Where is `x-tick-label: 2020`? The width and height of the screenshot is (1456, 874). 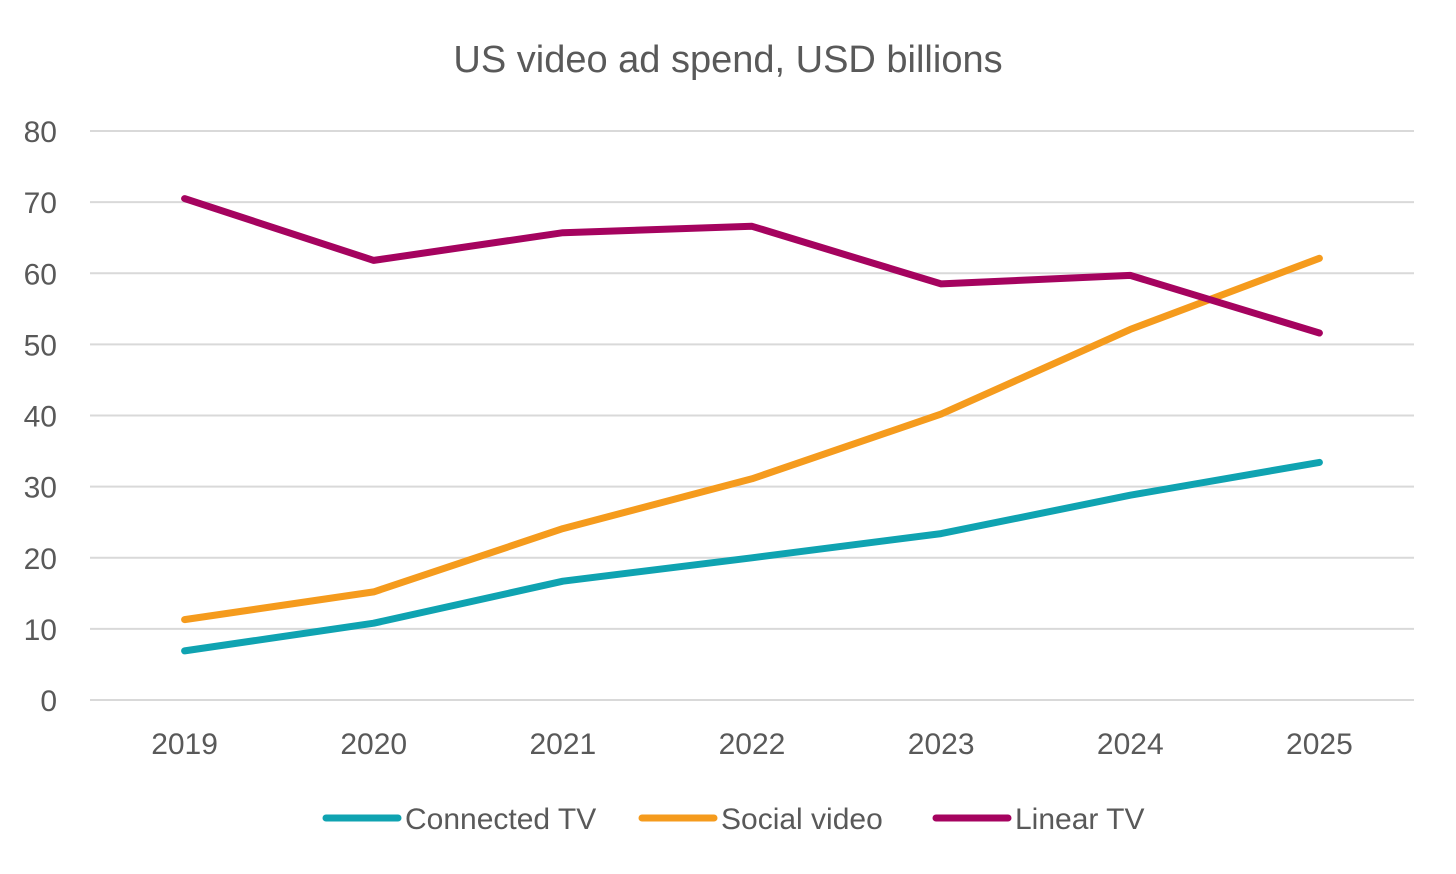 x-tick-label: 2020 is located at coordinates (373, 744).